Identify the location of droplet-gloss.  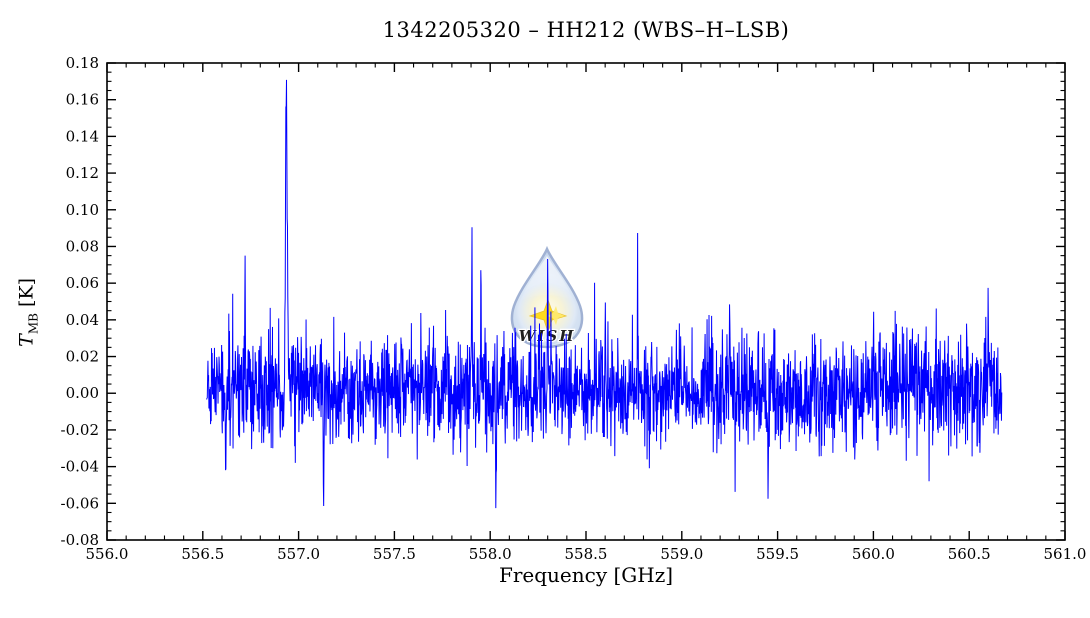
(547, 278).